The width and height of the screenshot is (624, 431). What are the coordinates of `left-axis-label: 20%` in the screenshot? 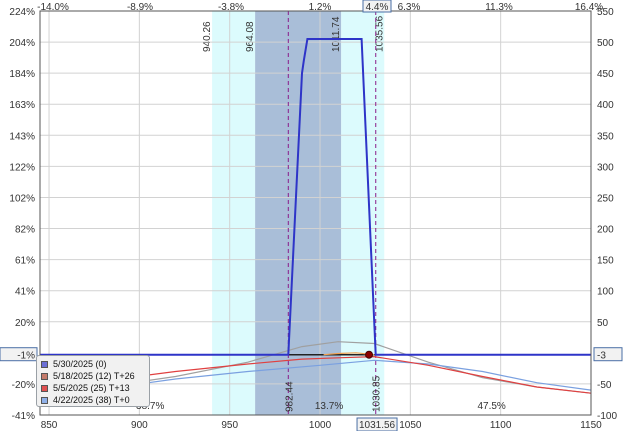 It's located at (25, 323).